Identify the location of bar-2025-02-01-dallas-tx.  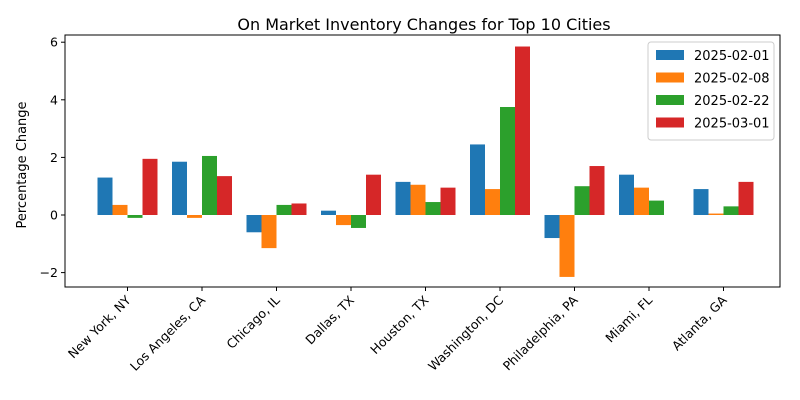
(328, 212).